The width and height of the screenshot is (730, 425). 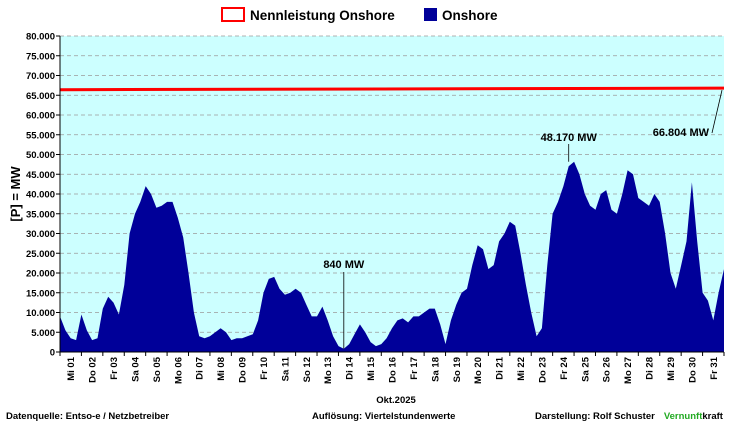 What do you see at coordinates (40, 254) in the screenshot?
I see `y-tick-label: 25.000` at bounding box center [40, 254].